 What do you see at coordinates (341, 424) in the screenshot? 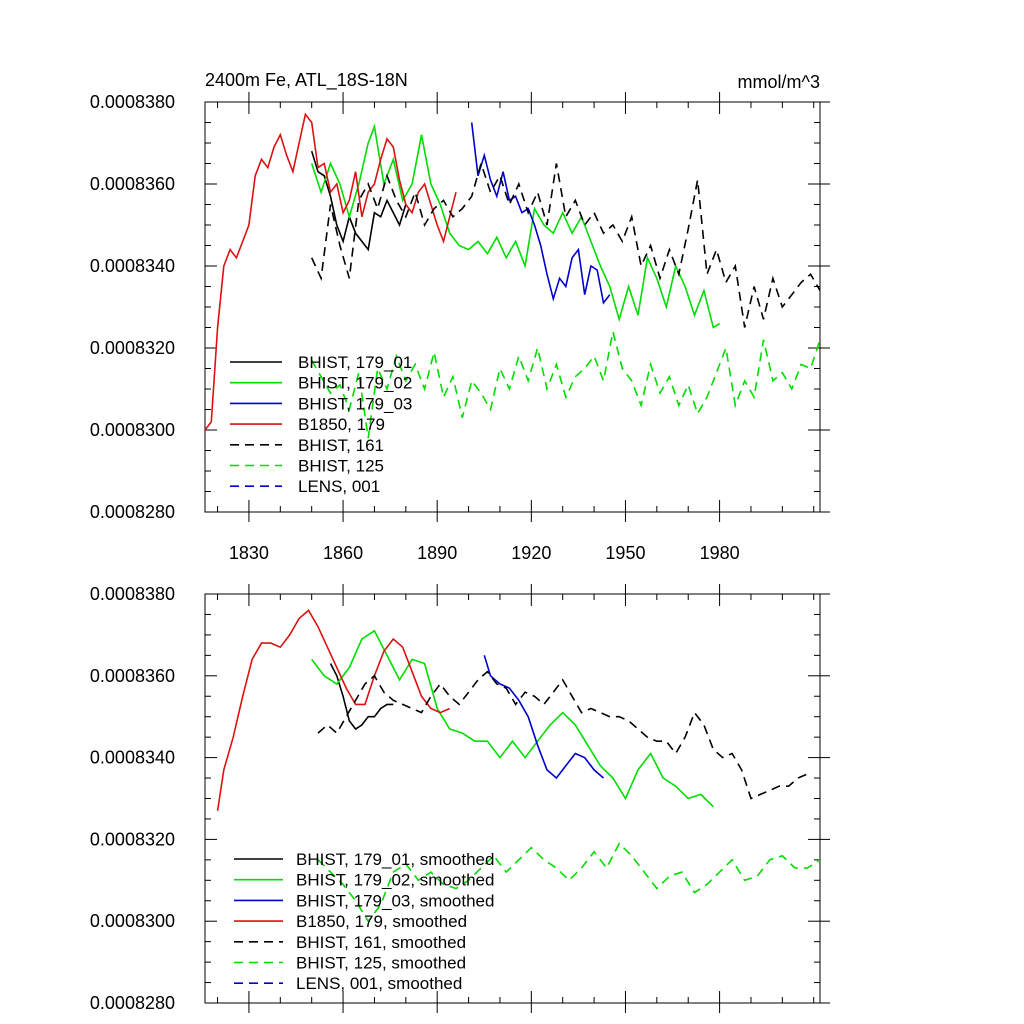
I see `legend-label: B1850, 179` at bounding box center [341, 424].